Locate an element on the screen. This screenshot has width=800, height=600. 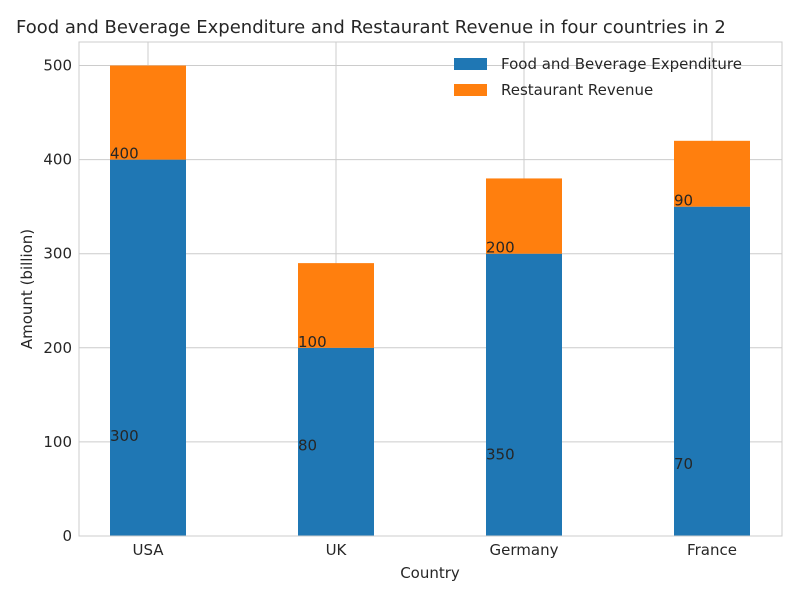
y-tick-label: 400 is located at coordinates (57, 160).